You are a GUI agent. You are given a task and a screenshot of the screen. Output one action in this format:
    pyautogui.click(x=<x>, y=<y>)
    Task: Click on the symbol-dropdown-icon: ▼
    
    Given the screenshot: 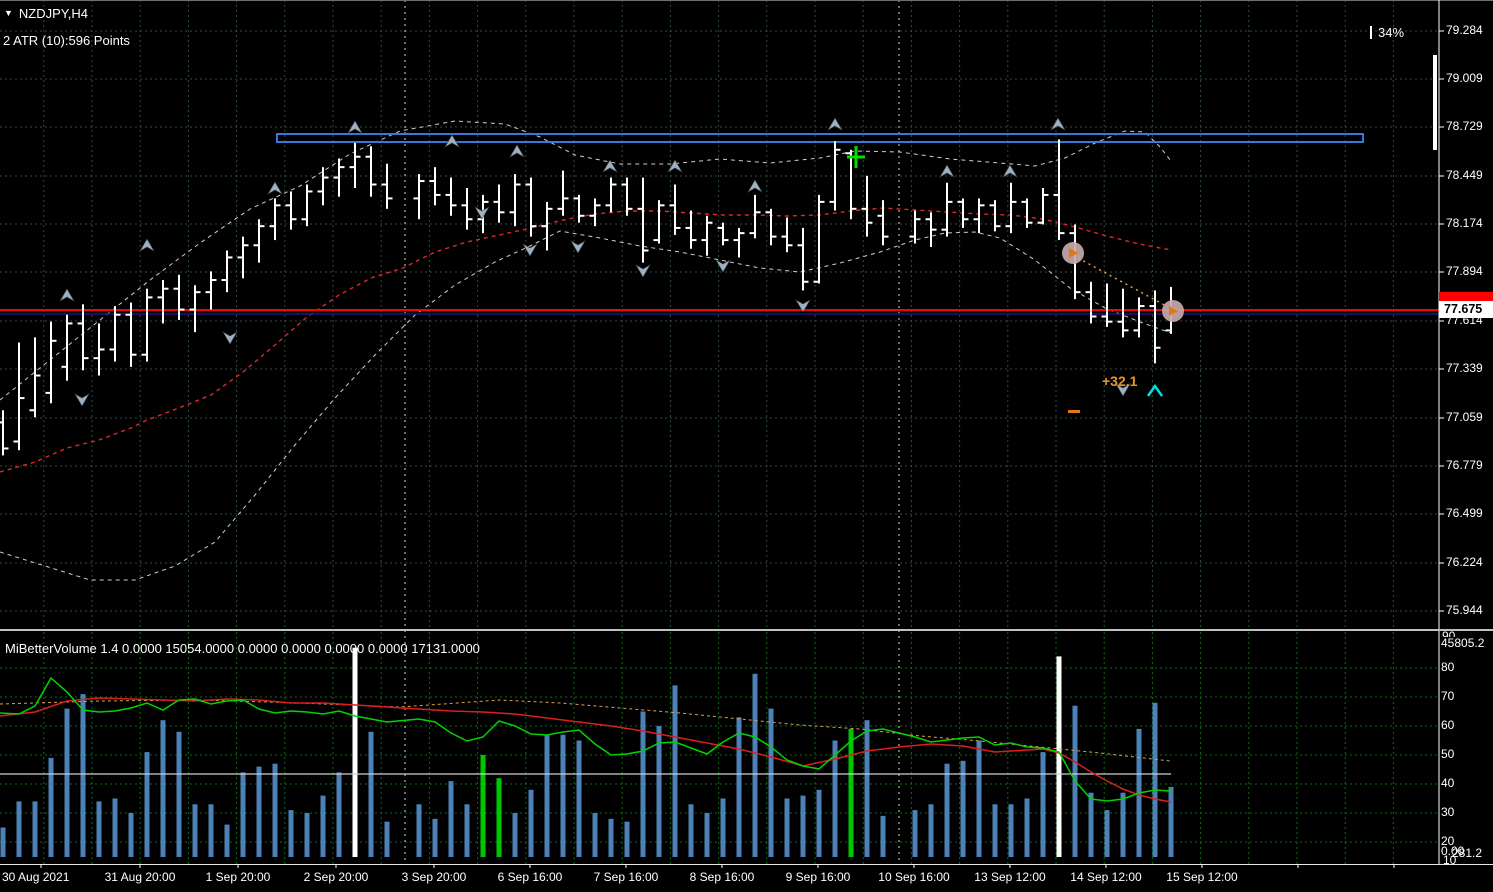 What is the action you would take?
    pyautogui.click(x=8, y=13)
    